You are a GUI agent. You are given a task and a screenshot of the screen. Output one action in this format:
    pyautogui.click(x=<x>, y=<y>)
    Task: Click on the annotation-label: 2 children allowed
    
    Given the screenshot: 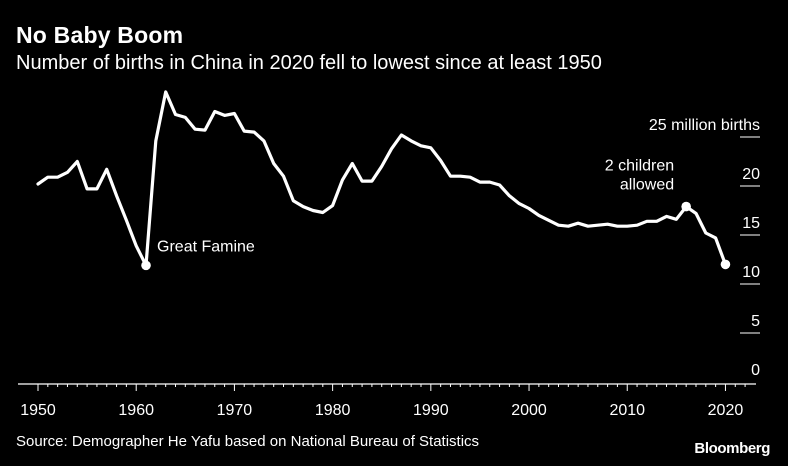 What is the action you would take?
    pyautogui.click(x=639, y=176)
    